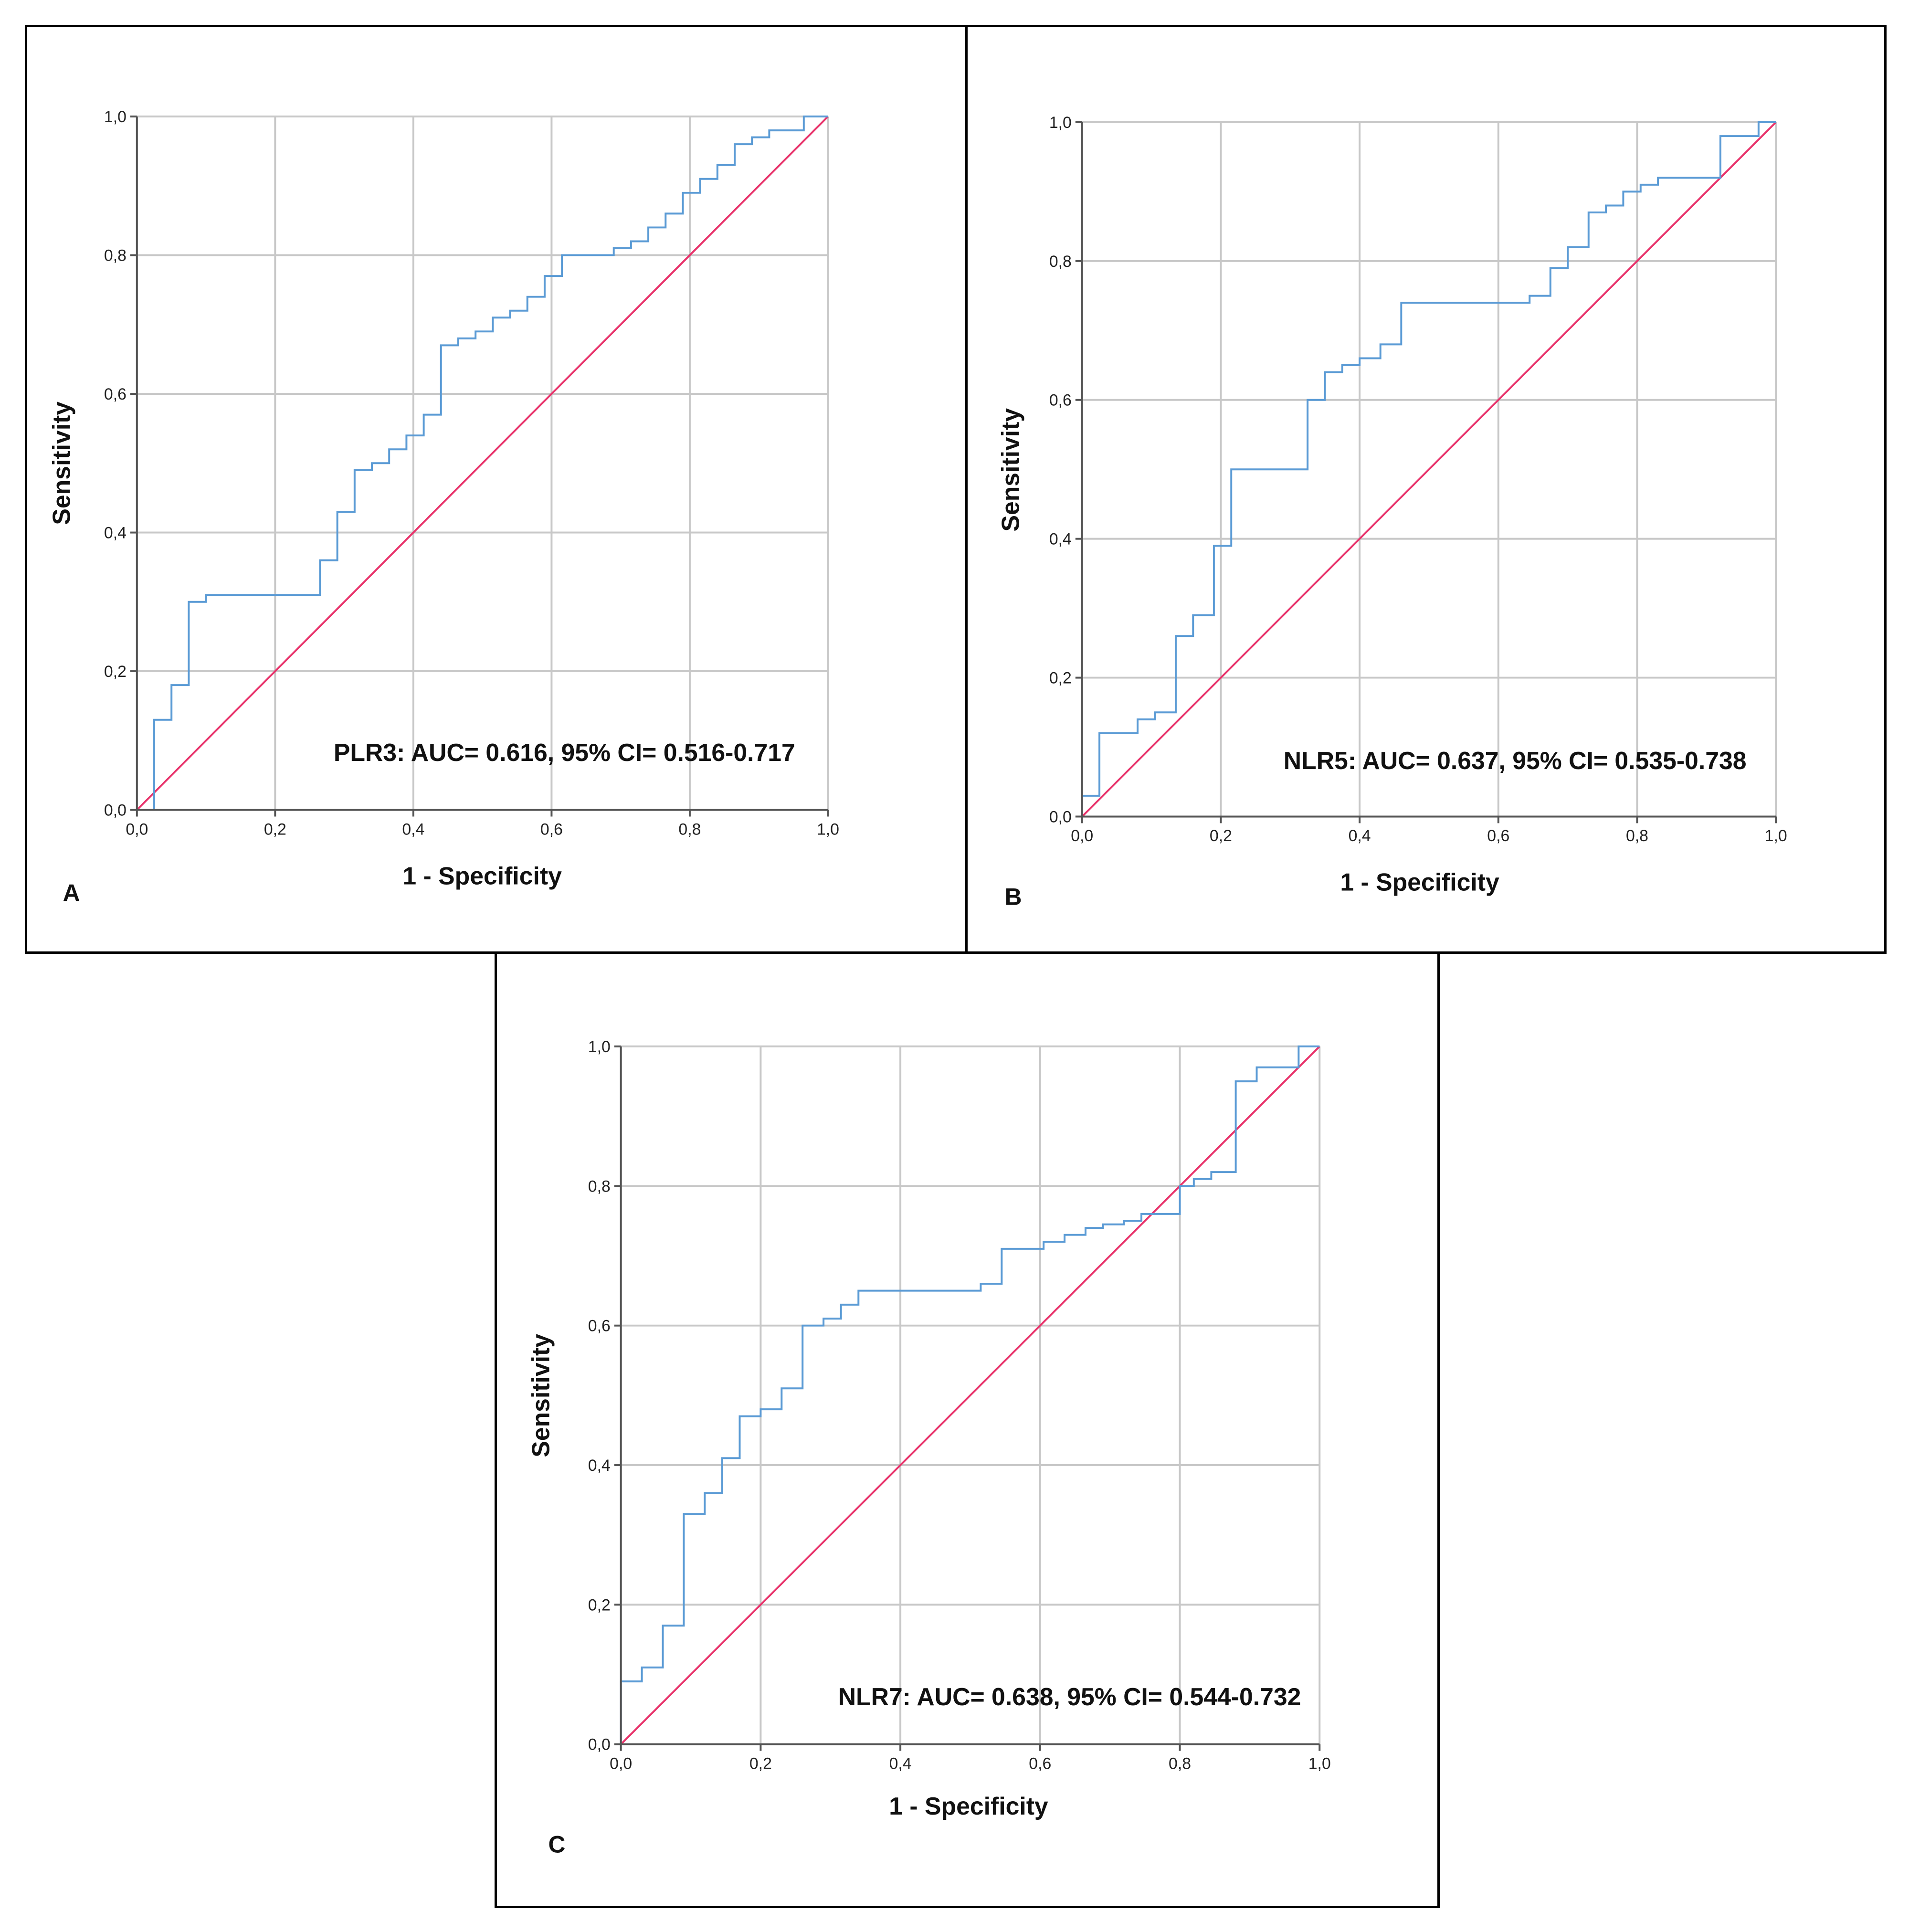  I want to click on auc-annotation: NLR5: AUC= 0.637, 95% CI= 0.535-0.738, so click(1515, 760).